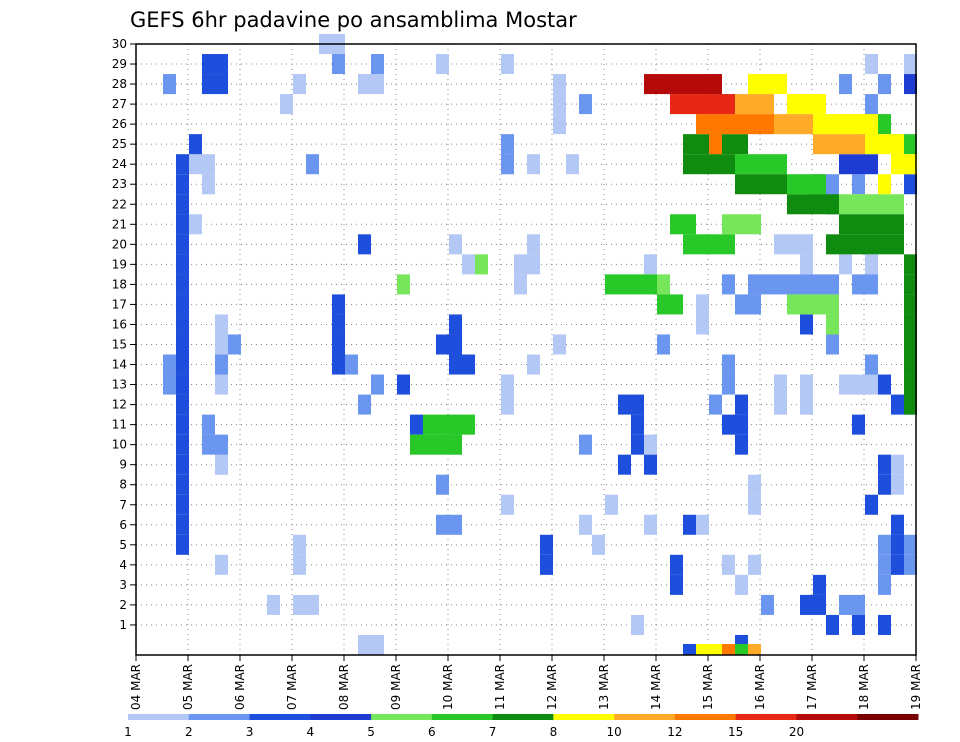  What do you see at coordinates (812, 687) in the screenshot?
I see `x-tick-label: 17 MAR` at bounding box center [812, 687].